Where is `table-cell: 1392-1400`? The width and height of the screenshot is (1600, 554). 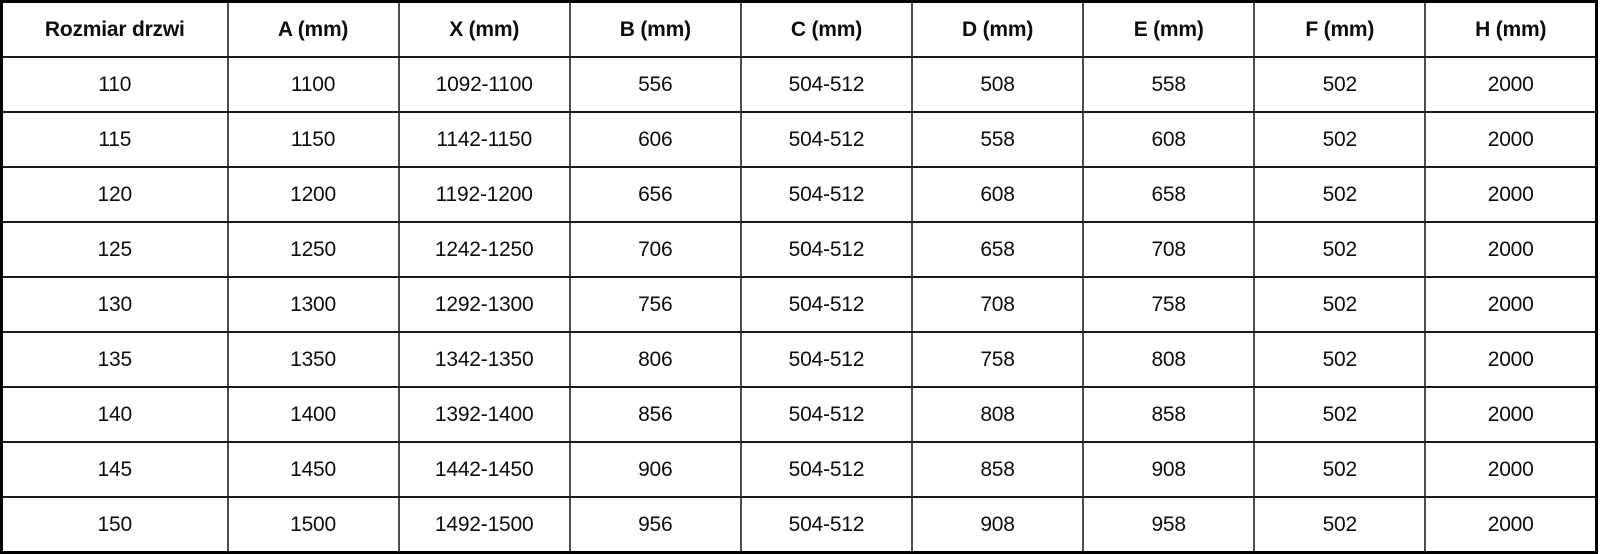 table-cell: 1392-1400 is located at coordinates (484, 414).